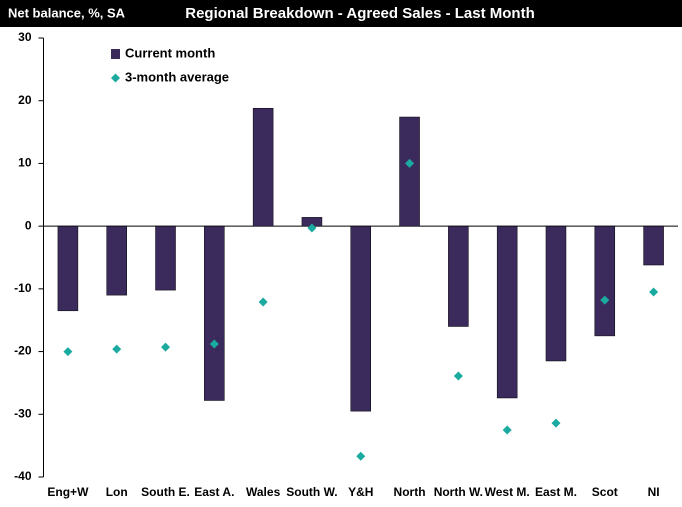  I want to click on y-tick-label: 20, so click(25, 100).